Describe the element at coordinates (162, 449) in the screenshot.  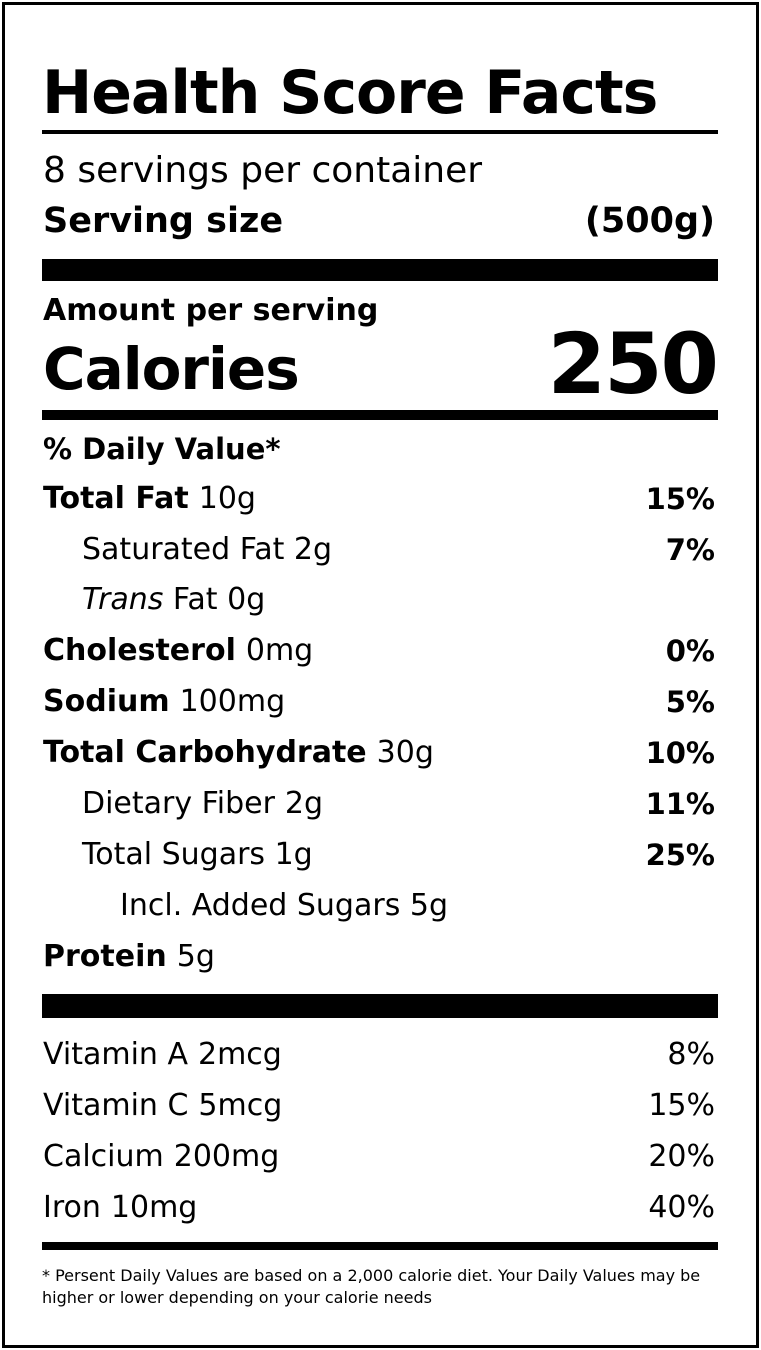
I see `daily-value-header: % Daily Value*` at that location.